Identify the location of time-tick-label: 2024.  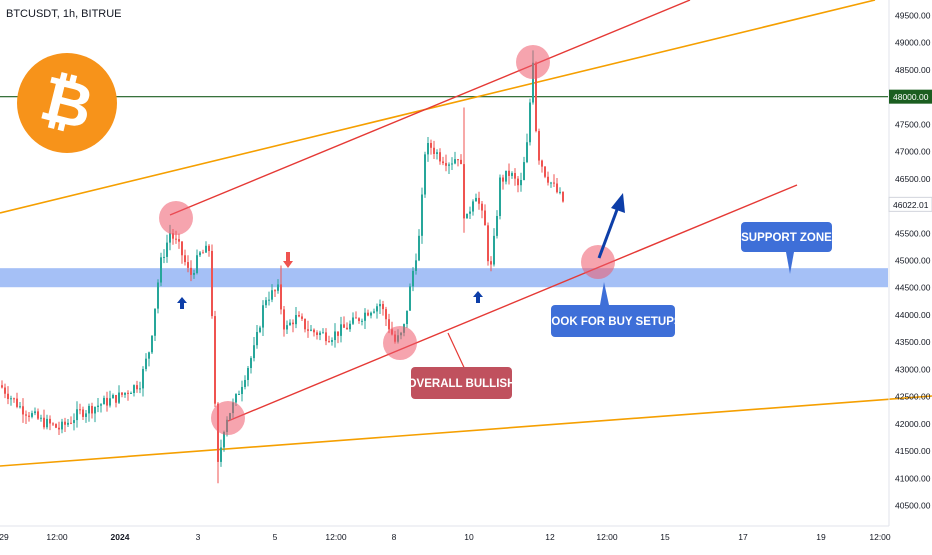
(120, 537).